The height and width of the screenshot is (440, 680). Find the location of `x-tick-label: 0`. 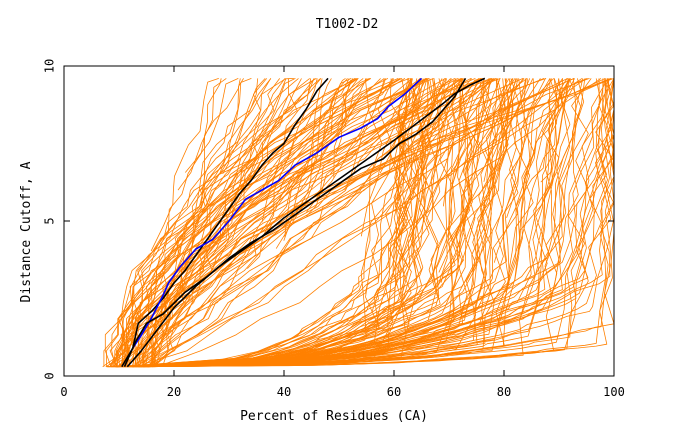

x-tick-label: 0 is located at coordinates (63, 392).